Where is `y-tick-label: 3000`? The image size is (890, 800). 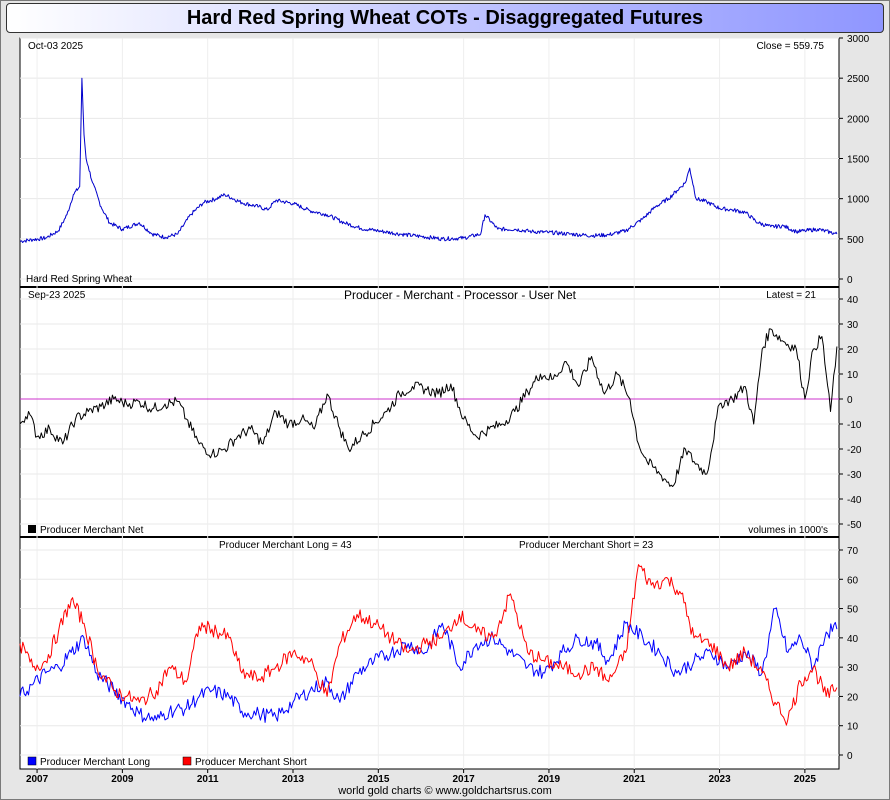 y-tick-label: 3000 is located at coordinates (858, 39).